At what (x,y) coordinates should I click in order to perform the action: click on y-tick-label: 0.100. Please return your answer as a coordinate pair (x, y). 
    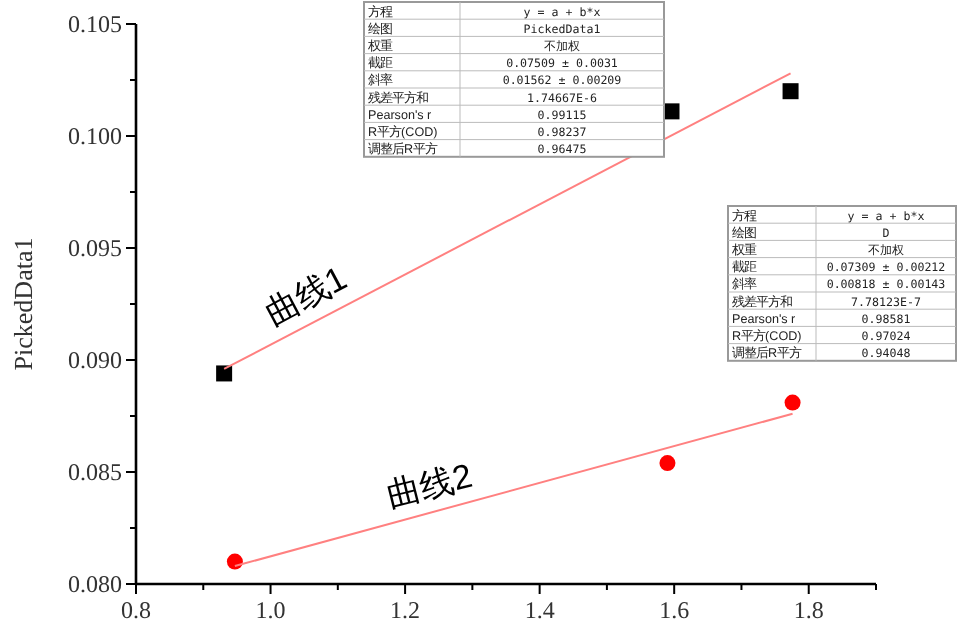
    Looking at the image, I should click on (95, 136).